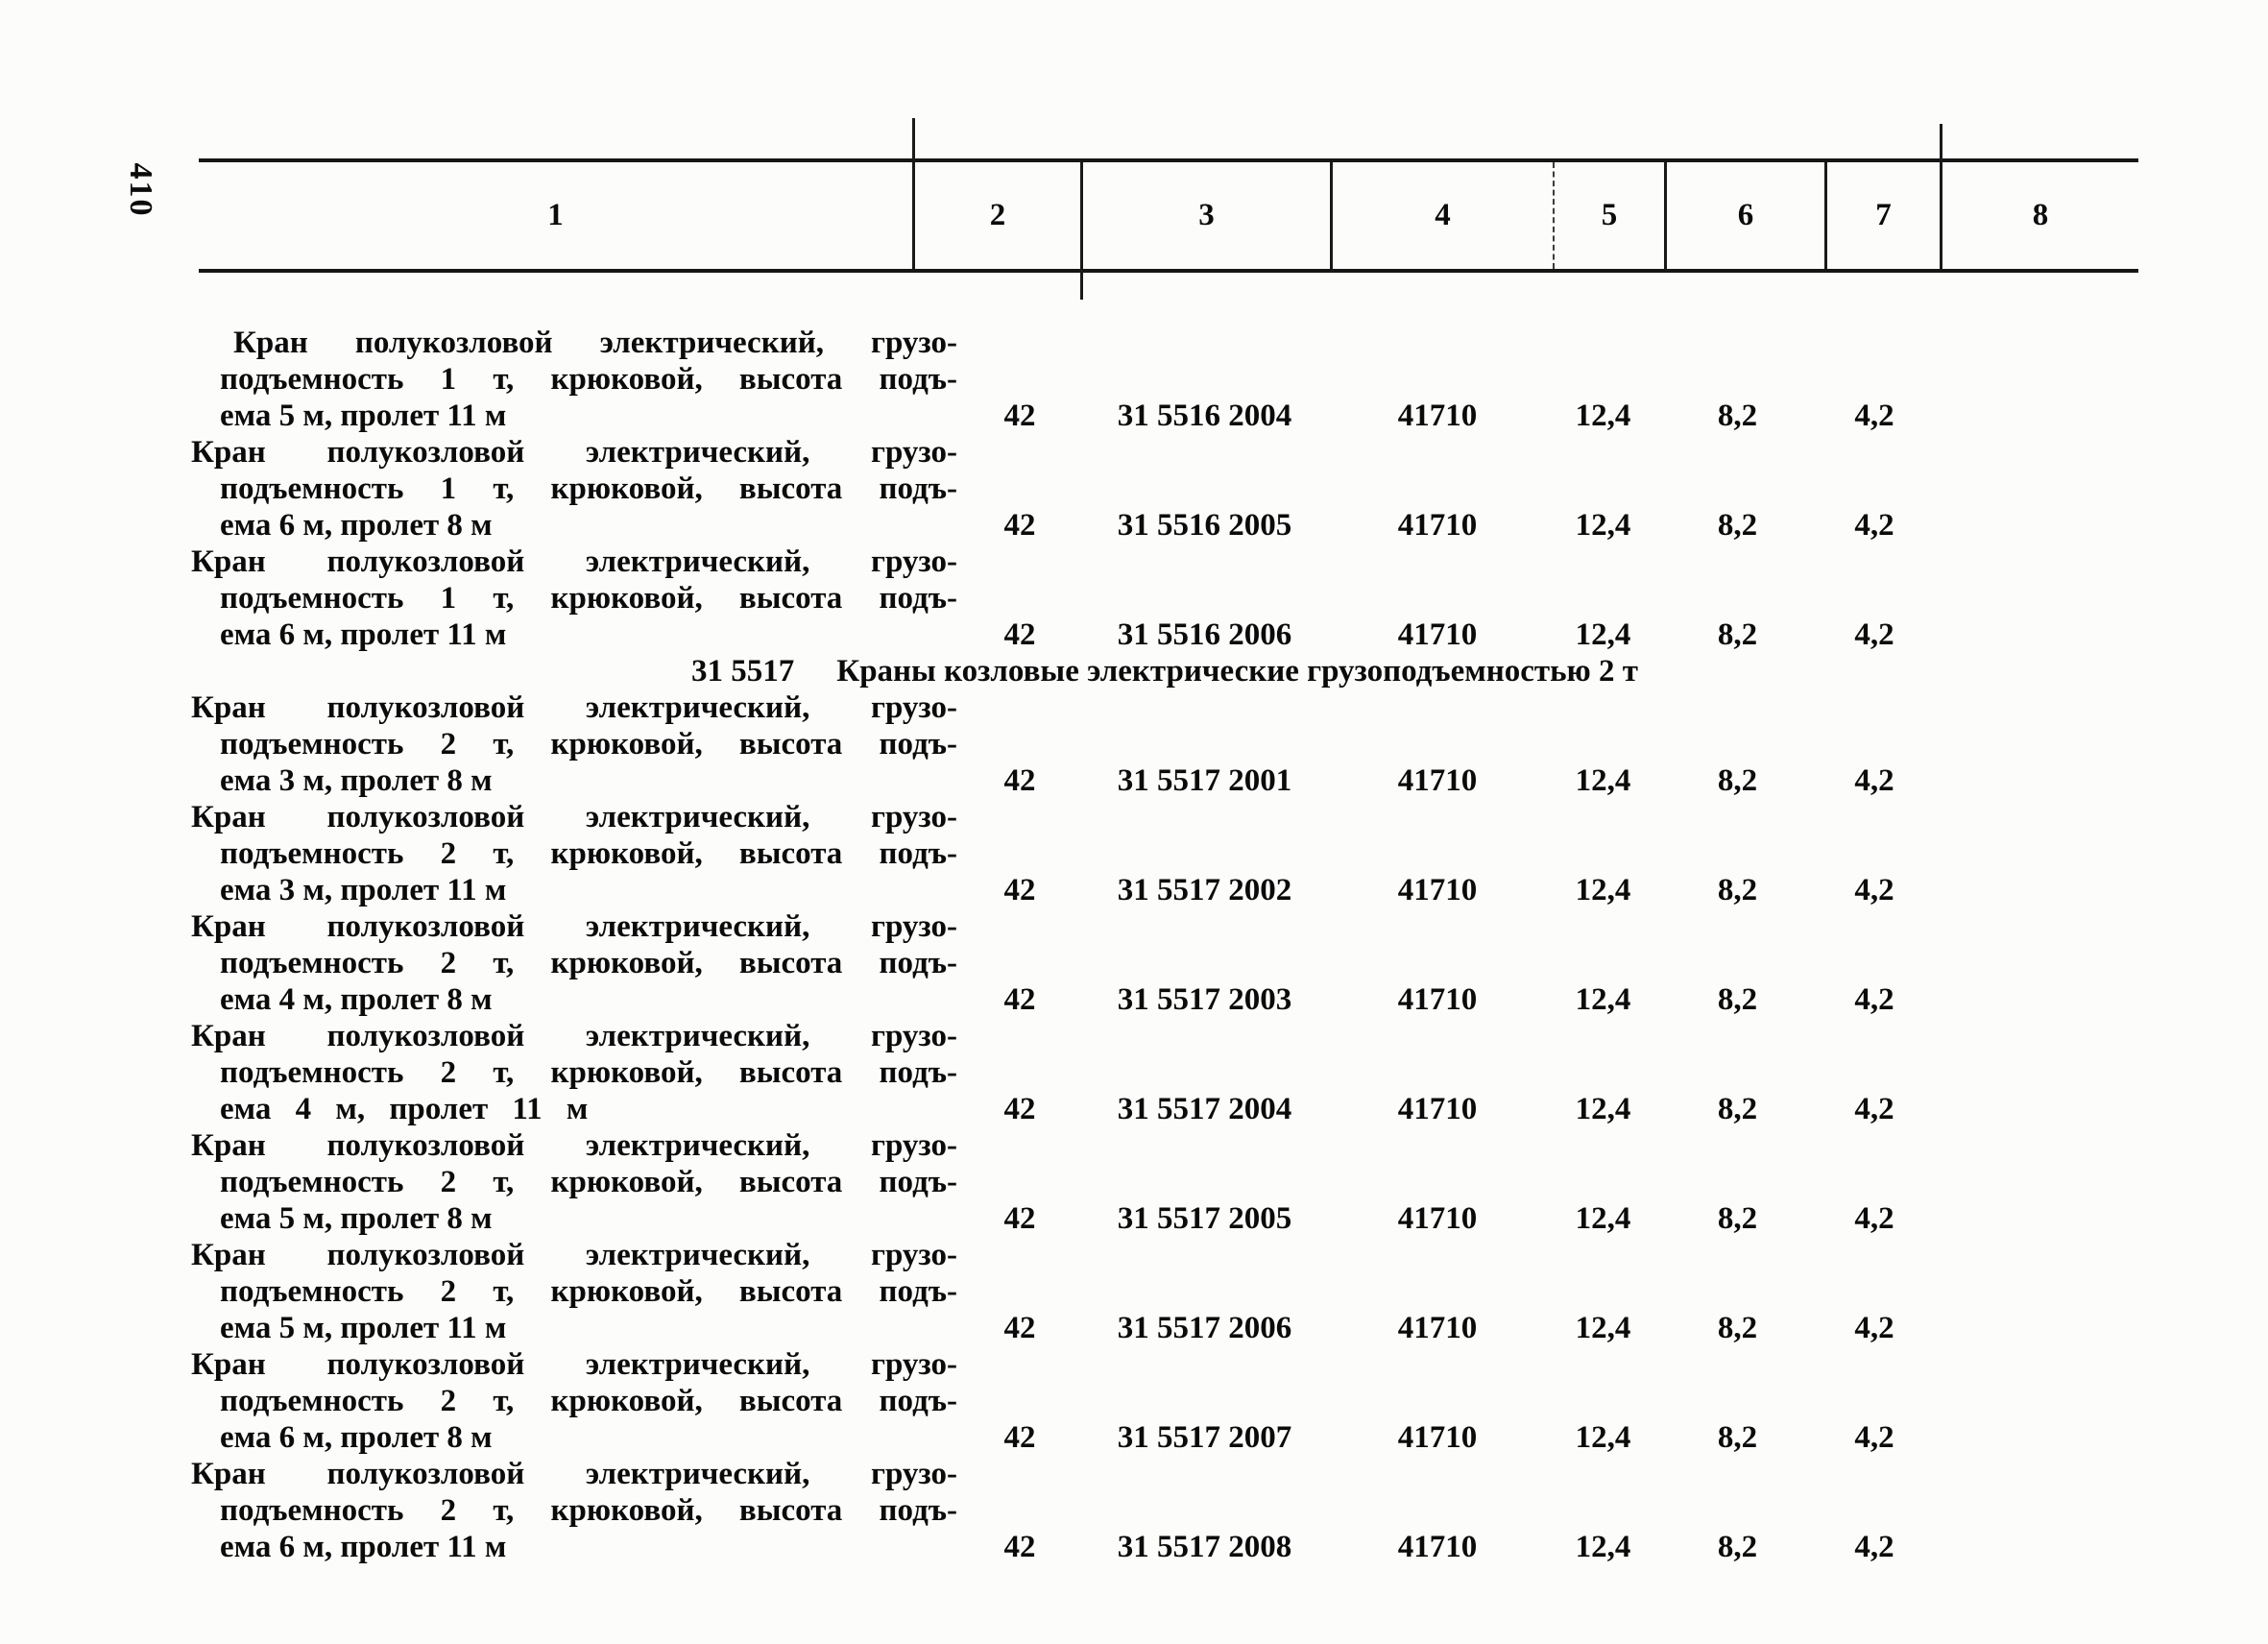 The image size is (2268, 1644). Describe the element at coordinates (1608, 215) in the screenshot. I see `column-header-5: 5` at that location.